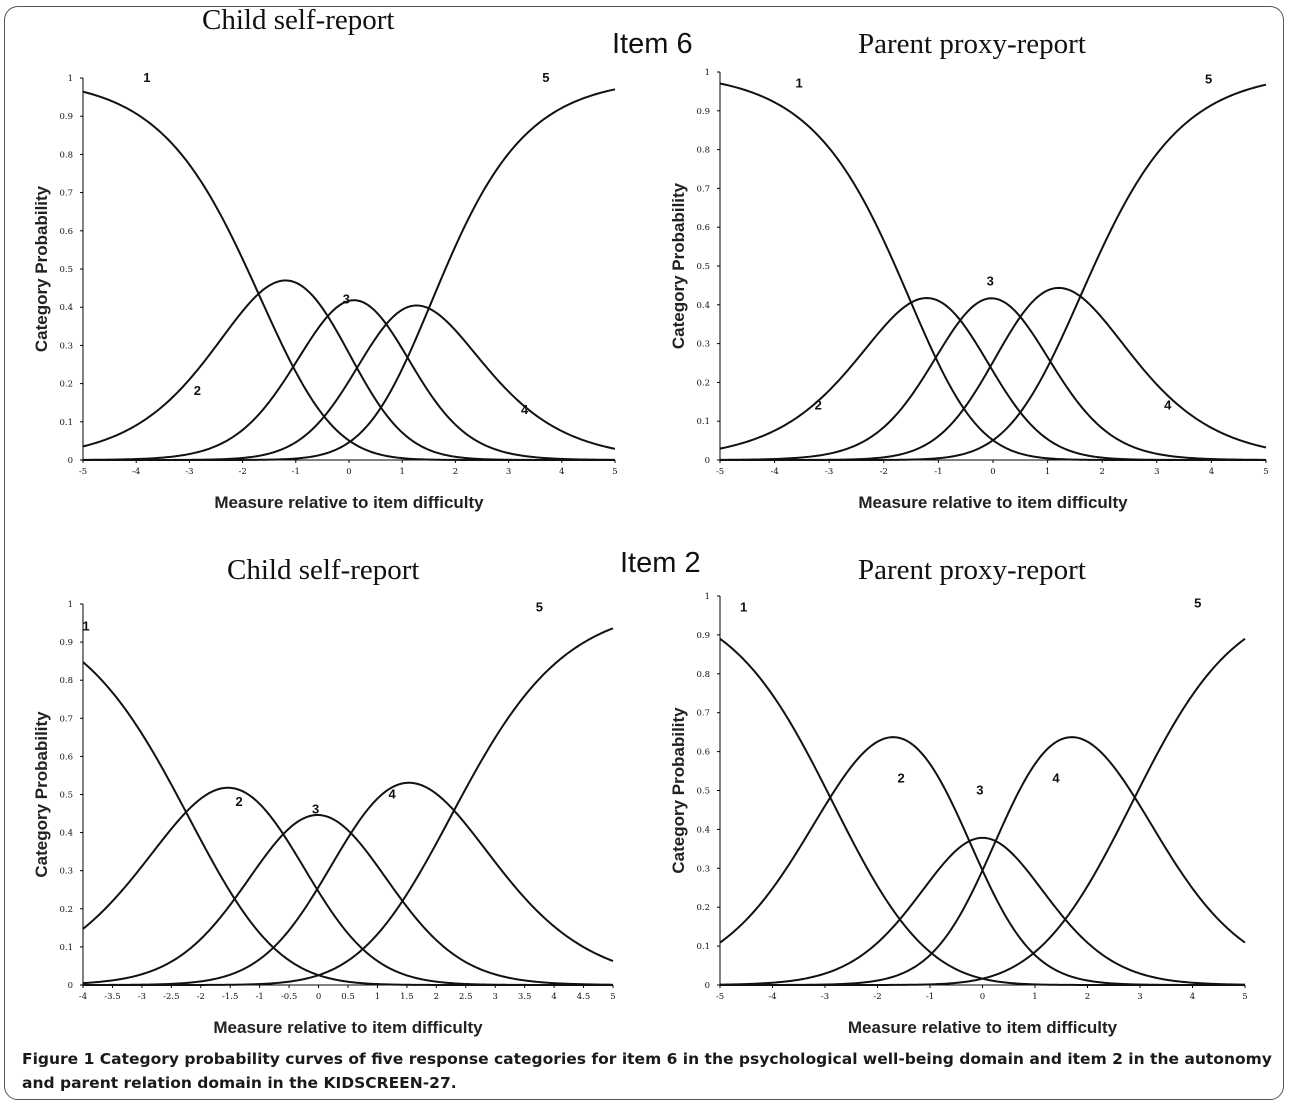 The width and height of the screenshot is (1290, 1106). Describe the element at coordinates (983, 1027) in the screenshot. I see `x-axis-label-4: Measure relative to item difficulty` at that location.